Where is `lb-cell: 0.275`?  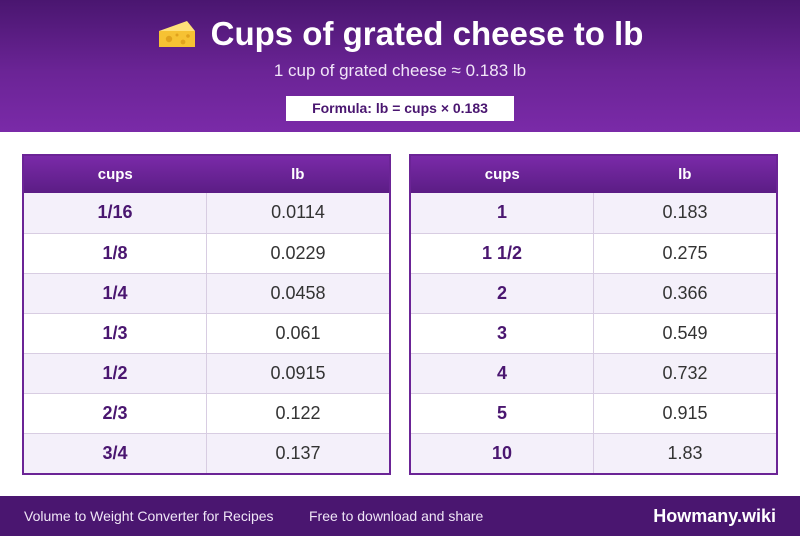 lb-cell: 0.275 is located at coordinates (685, 253).